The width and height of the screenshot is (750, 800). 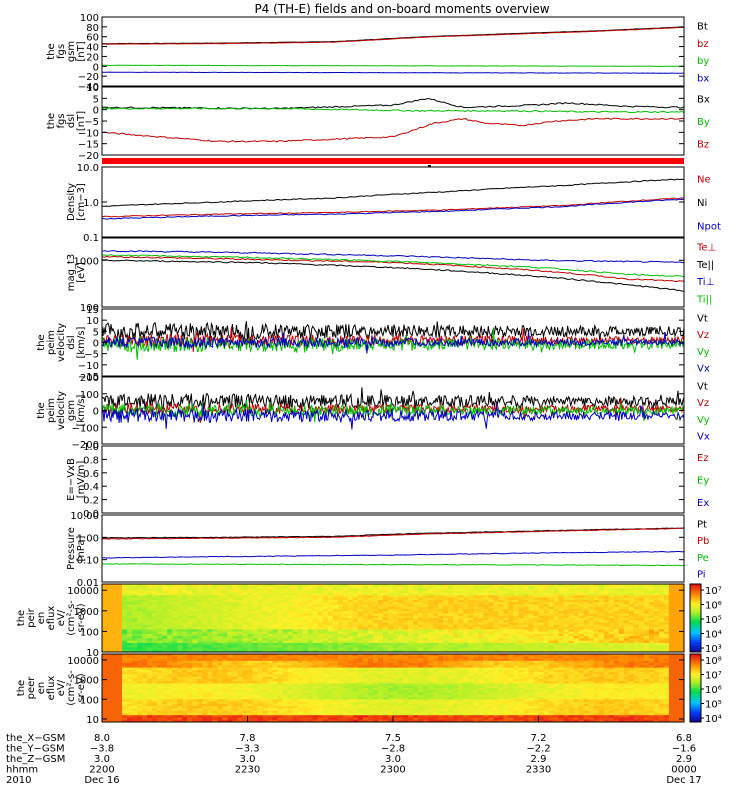 What do you see at coordinates (92, 321) in the screenshot?
I see `ytick-label-5-1: 10` at bounding box center [92, 321].